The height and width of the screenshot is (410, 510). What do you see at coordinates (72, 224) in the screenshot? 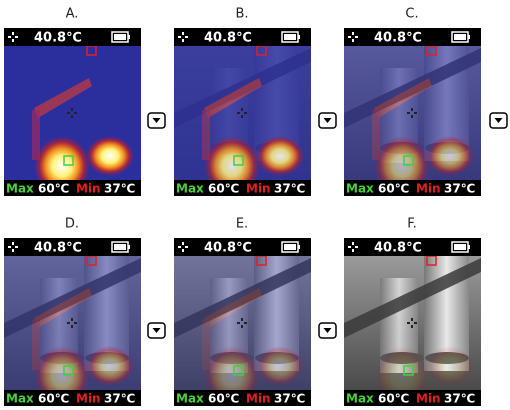
I see `panel-label: D.` at bounding box center [72, 224].